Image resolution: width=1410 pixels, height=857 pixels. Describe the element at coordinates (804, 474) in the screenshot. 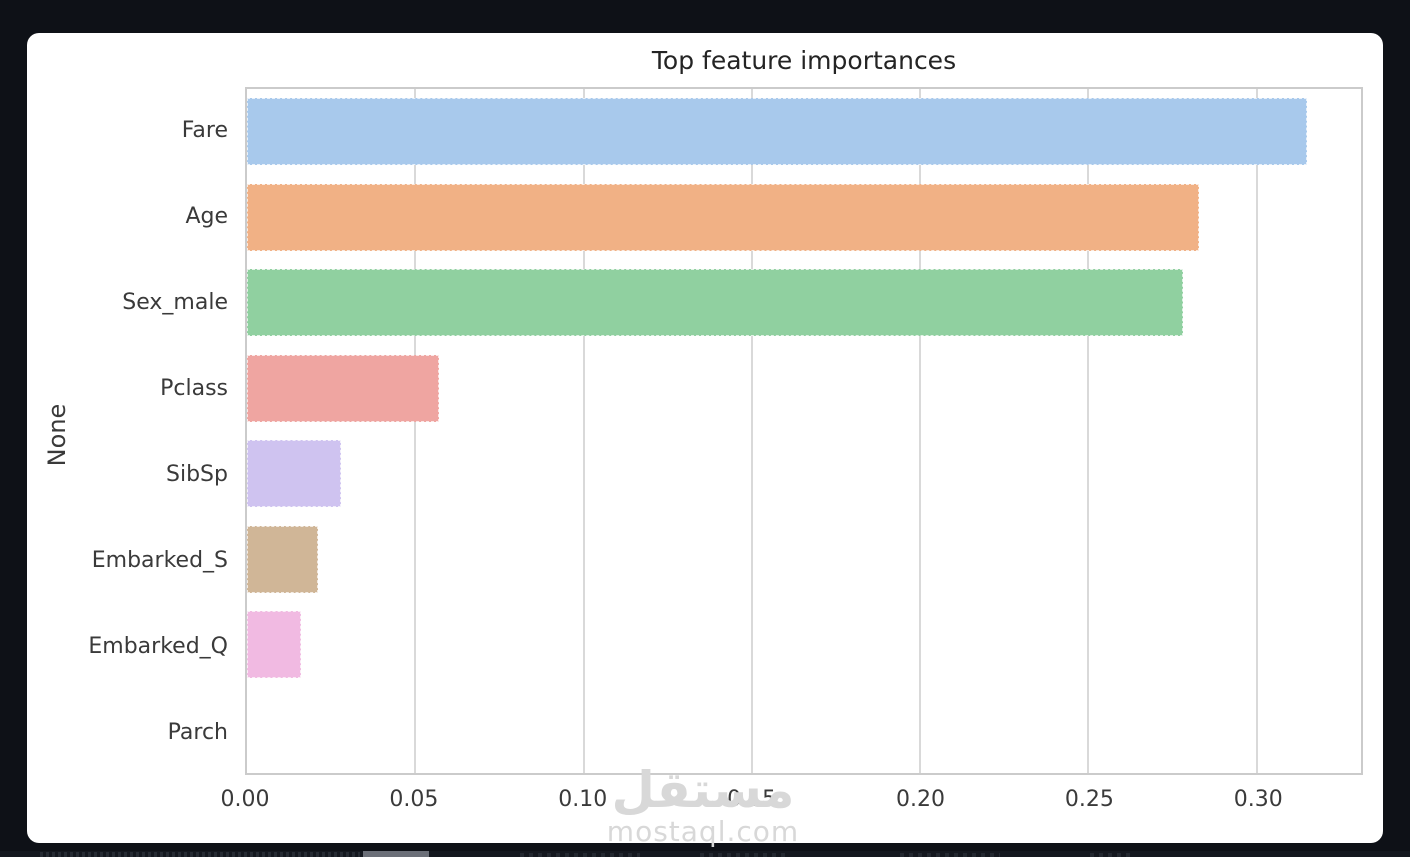

I see `bar-row-sibsp` at that location.